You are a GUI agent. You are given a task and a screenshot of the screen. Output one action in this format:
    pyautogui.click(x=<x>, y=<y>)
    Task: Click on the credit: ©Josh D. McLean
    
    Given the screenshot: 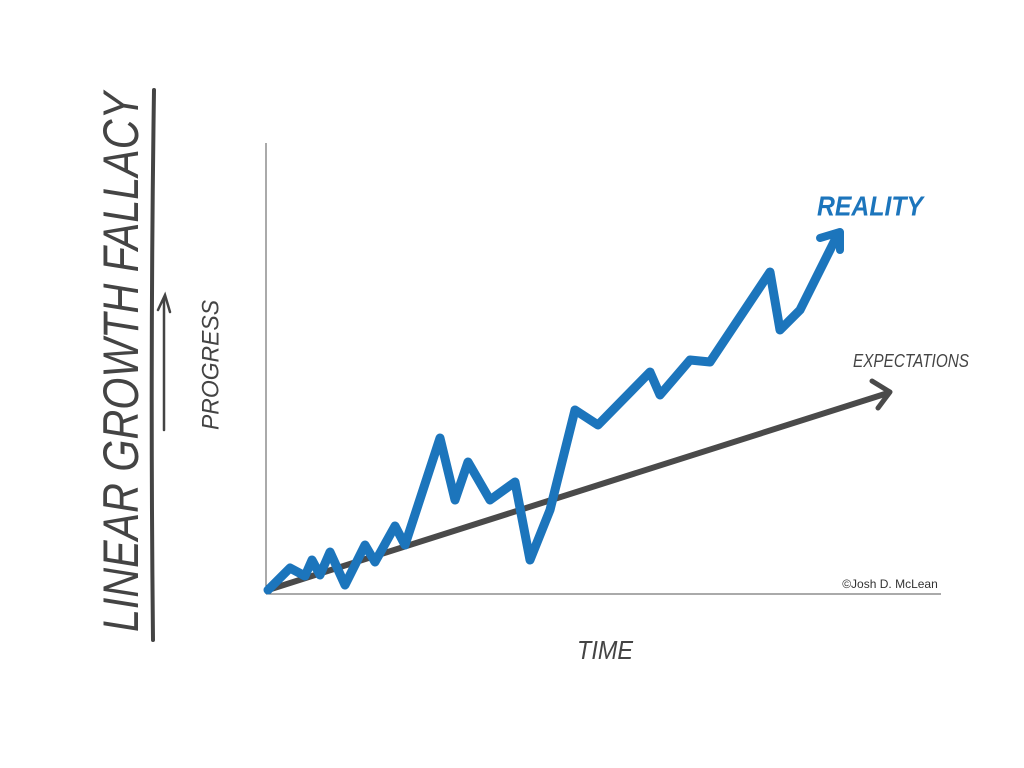 What is the action you would take?
    pyautogui.click(x=890, y=584)
    